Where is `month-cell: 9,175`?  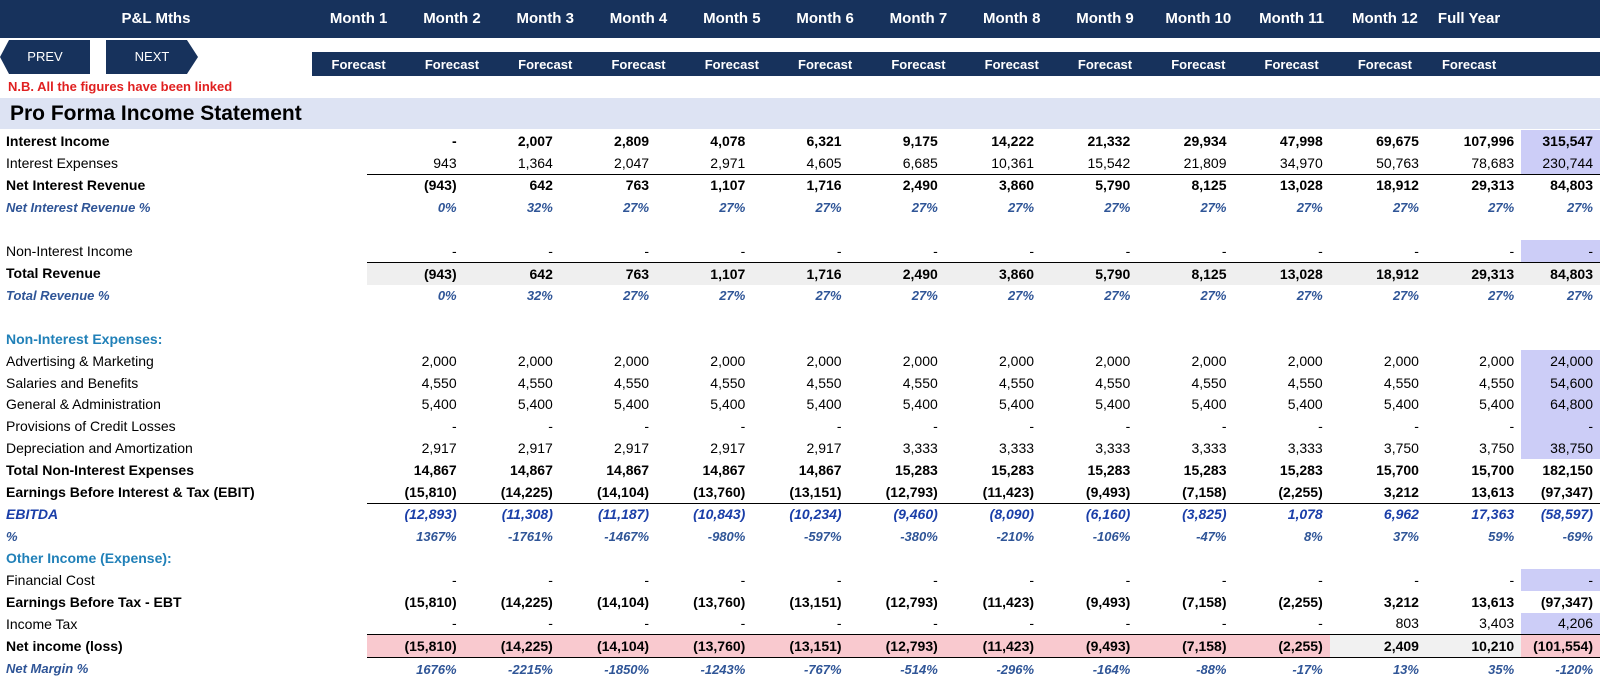 month-cell: 9,175 is located at coordinates (920, 140).